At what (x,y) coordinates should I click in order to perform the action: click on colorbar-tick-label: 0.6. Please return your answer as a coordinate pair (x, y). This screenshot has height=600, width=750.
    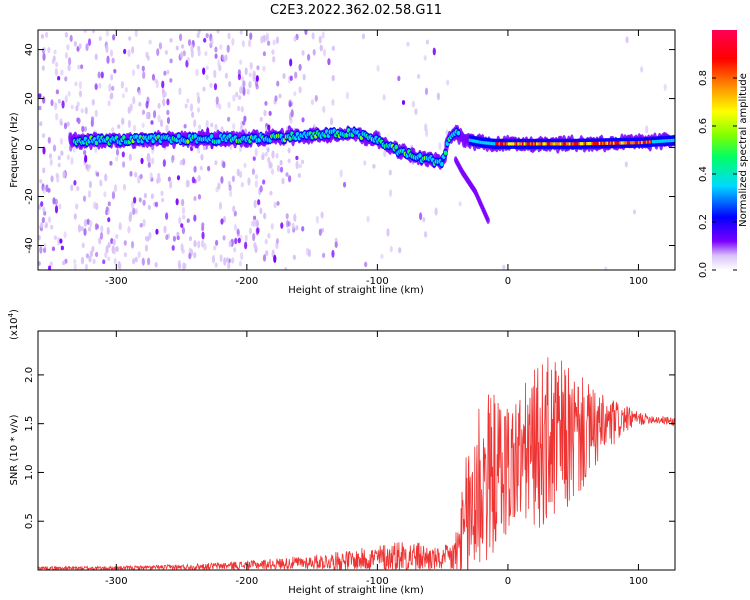
    Looking at the image, I should click on (703, 126).